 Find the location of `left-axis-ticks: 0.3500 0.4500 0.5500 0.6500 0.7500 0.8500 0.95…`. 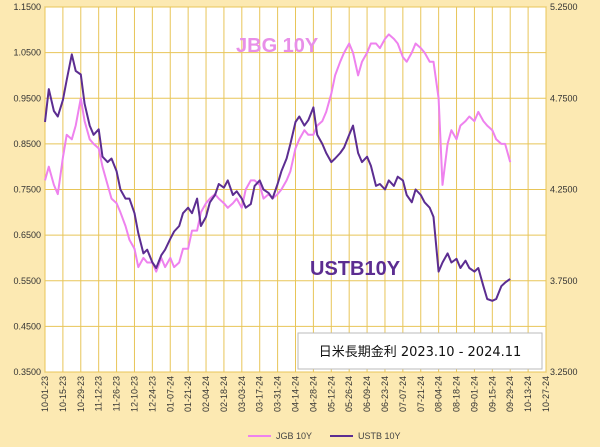

left-axis-ticks: 0.3500 0.4500 0.5500 0.6500 0.7500 0.8500 0.95… is located at coordinates (27, 189).